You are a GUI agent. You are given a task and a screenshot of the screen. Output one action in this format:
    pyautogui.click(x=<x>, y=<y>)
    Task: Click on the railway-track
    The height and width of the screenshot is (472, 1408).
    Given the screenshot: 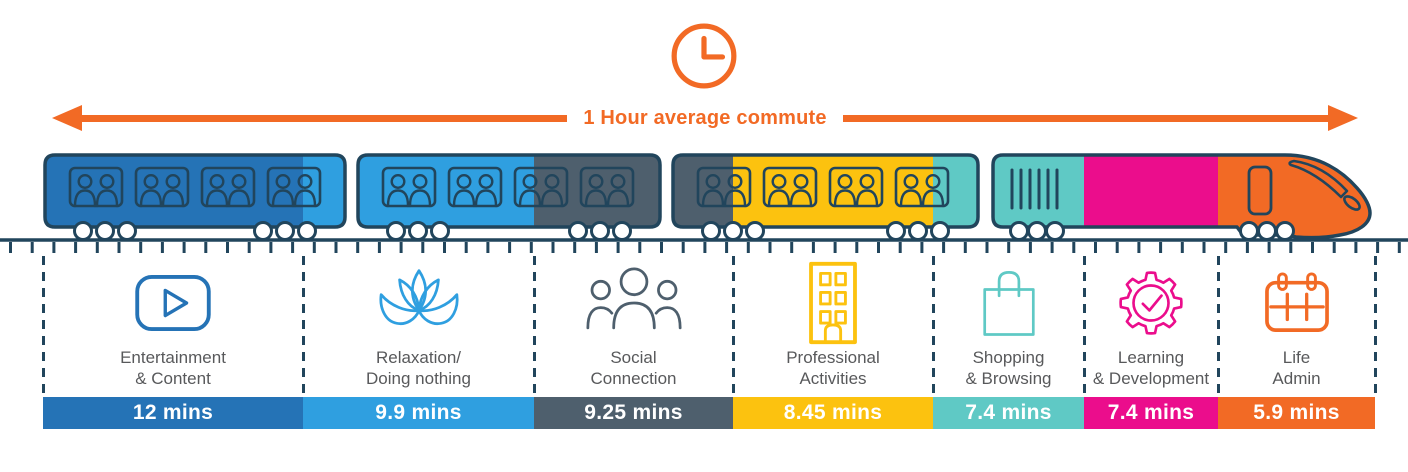 What is the action you would take?
    pyautogui.click(x=704, y=245)
    